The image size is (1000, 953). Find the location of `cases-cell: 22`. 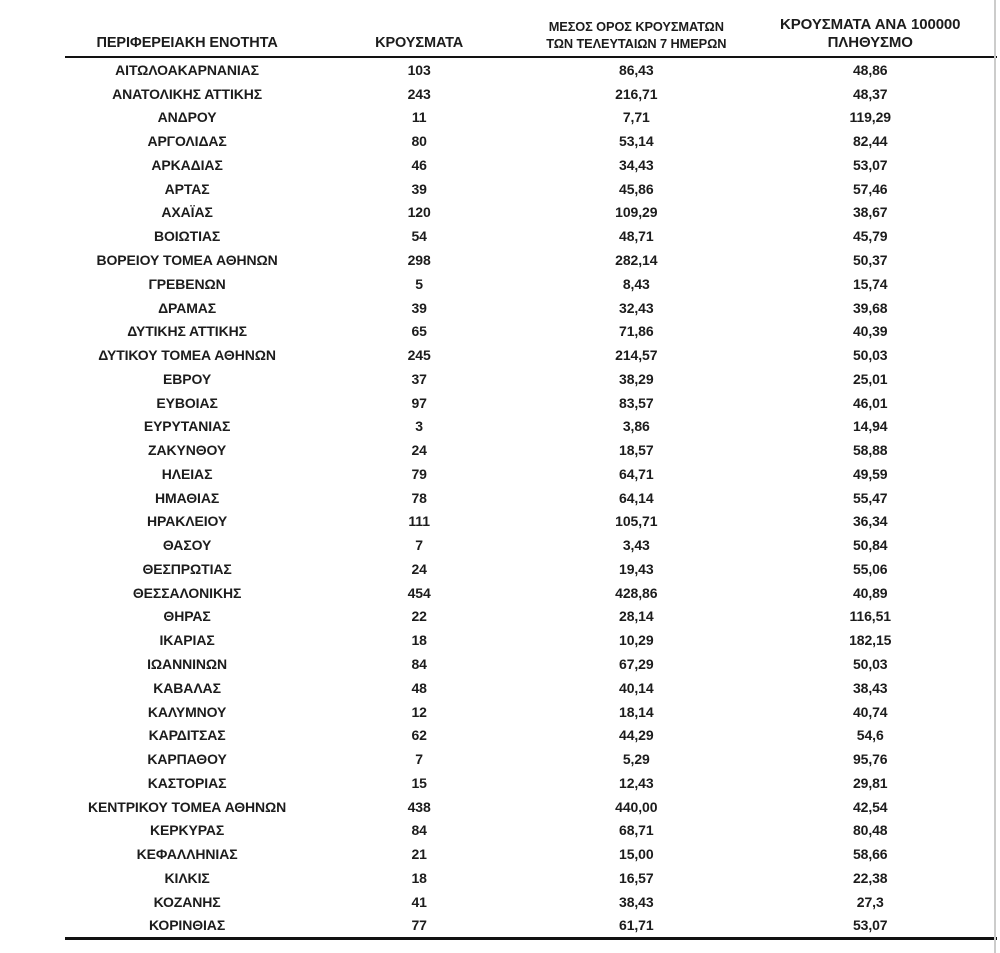

cases-cell: 22 is located at coordinates (419, 616).